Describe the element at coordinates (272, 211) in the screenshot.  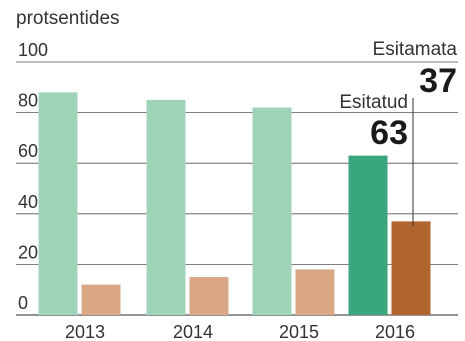
I see `bar-esitatud-2015` at that location.